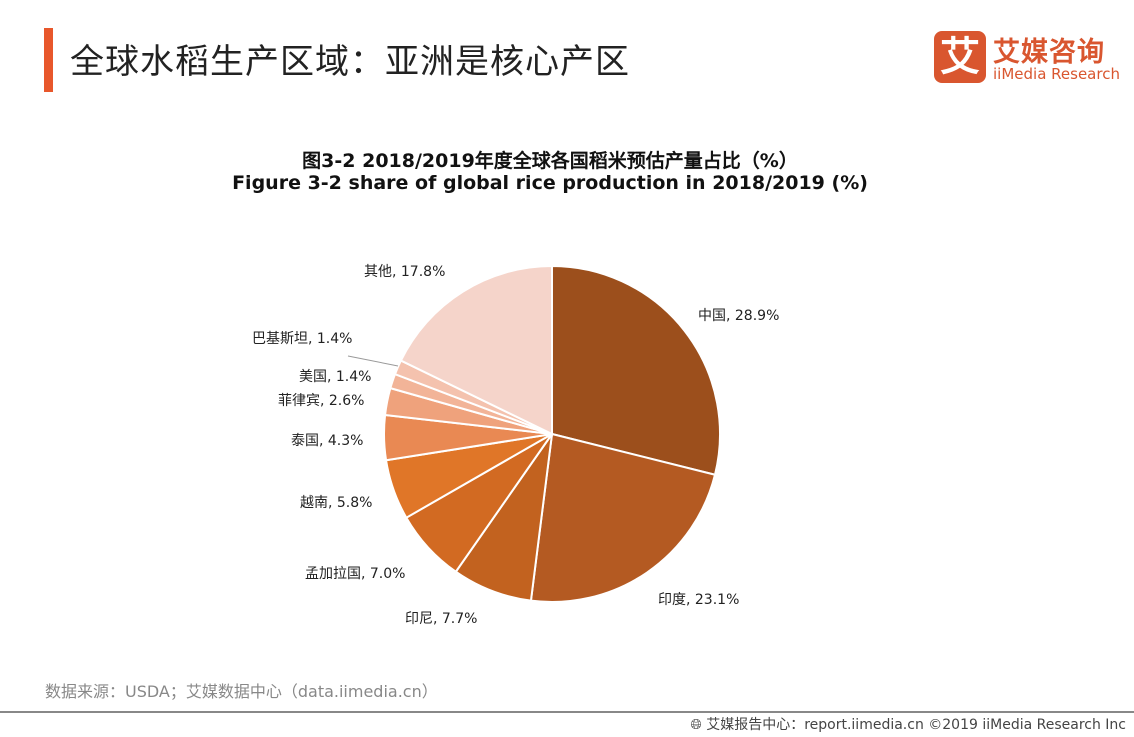 The image size is (1134, 737). What do you see at coordinates (373, 361) in the screenshot?
I see `leader-line` at bounding box center [373, 361].